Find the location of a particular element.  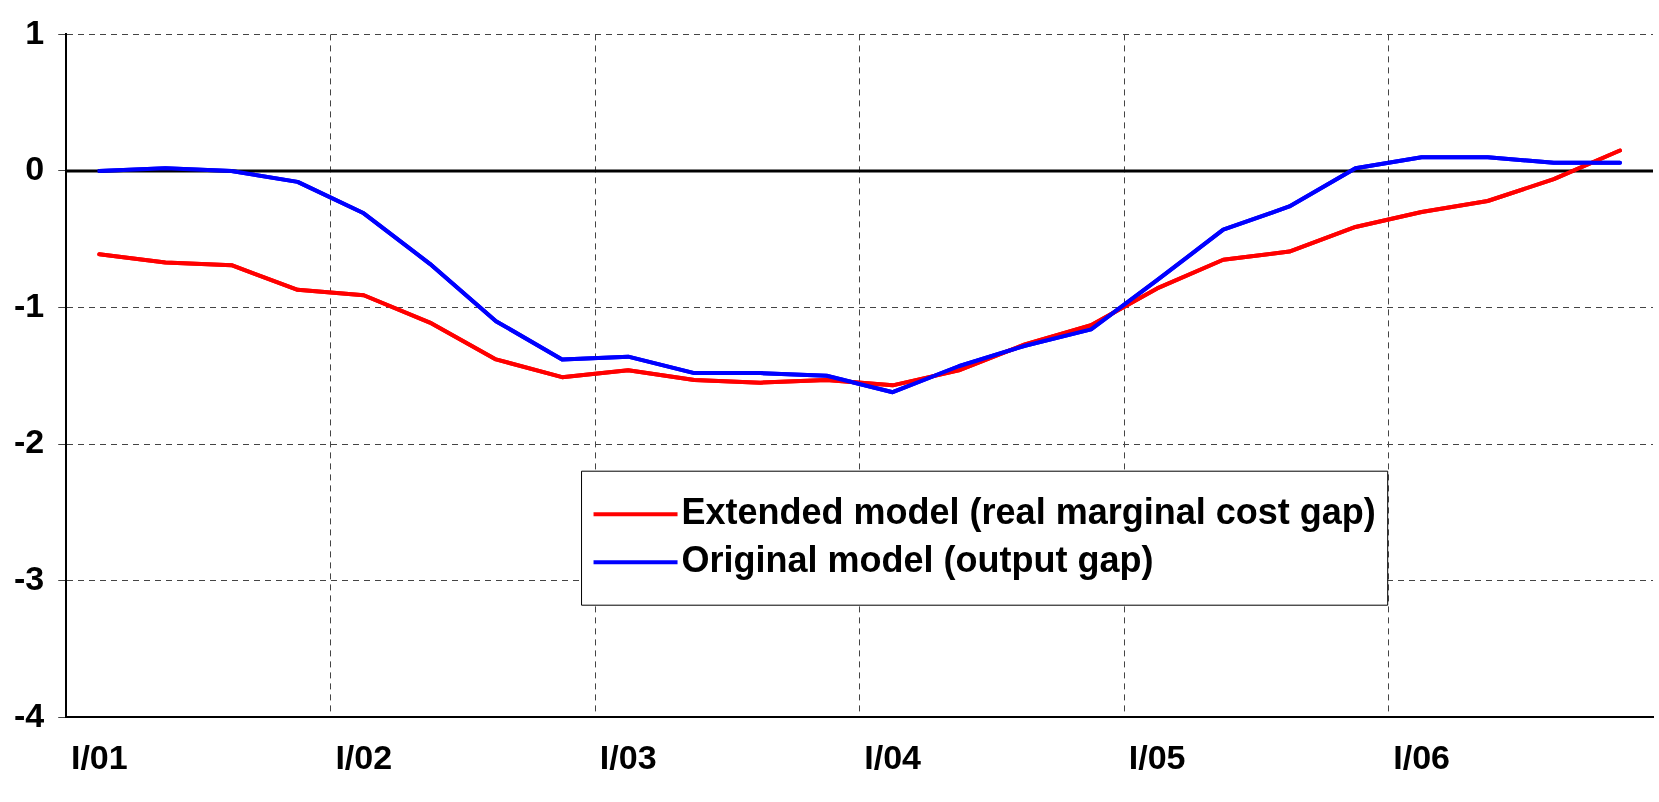

x-tick-label: I/02 is located at coordinates (364, 756).